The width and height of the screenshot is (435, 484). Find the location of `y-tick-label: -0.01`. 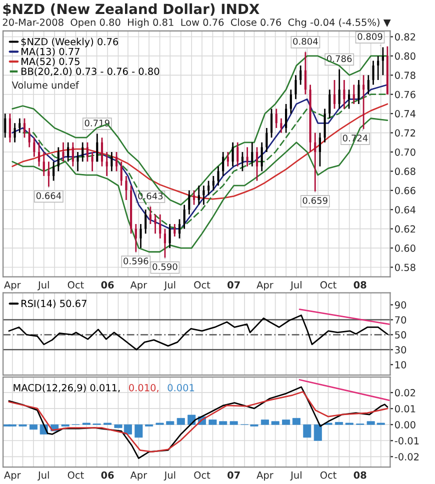

y-tick-label: -0.01 is located at coordinates (406, 440).